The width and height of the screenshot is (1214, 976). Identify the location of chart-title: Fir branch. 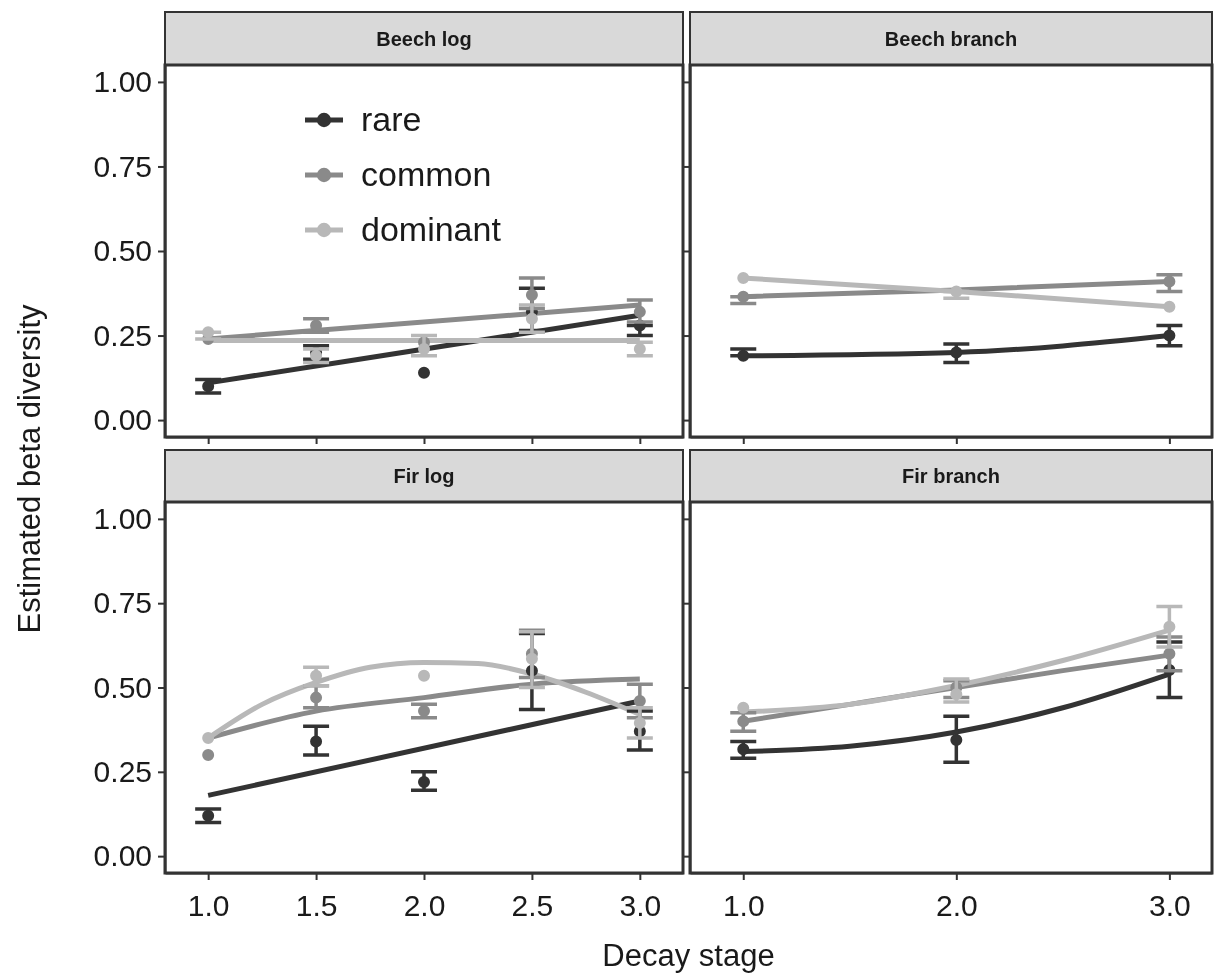
(951, 476).